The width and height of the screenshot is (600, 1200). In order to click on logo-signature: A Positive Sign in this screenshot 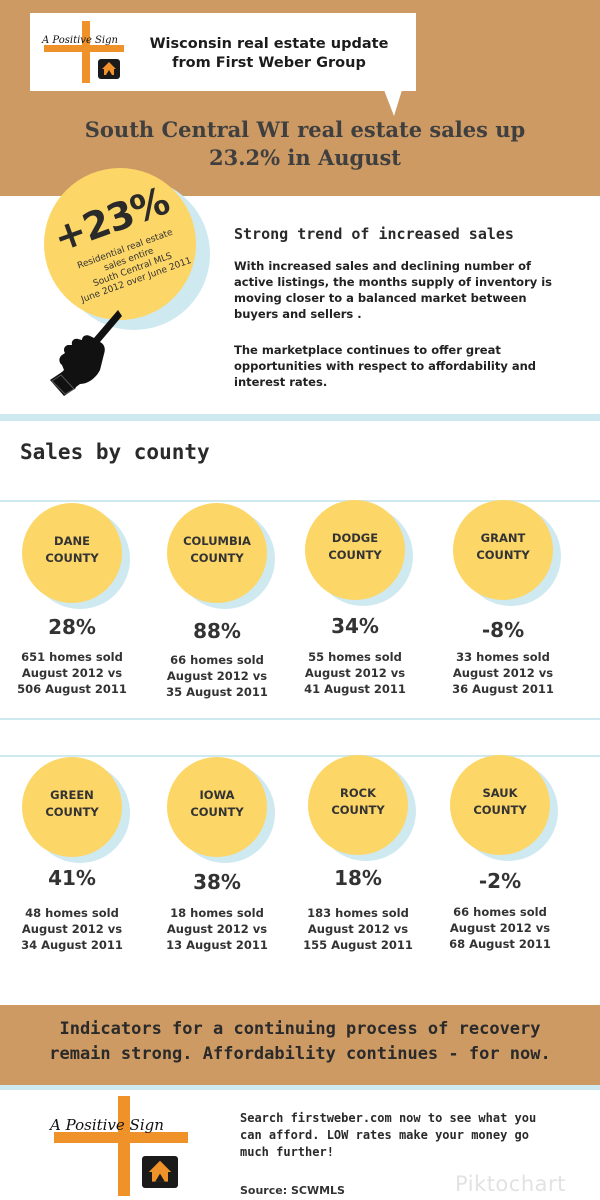, I will do `click(80, 40)`.